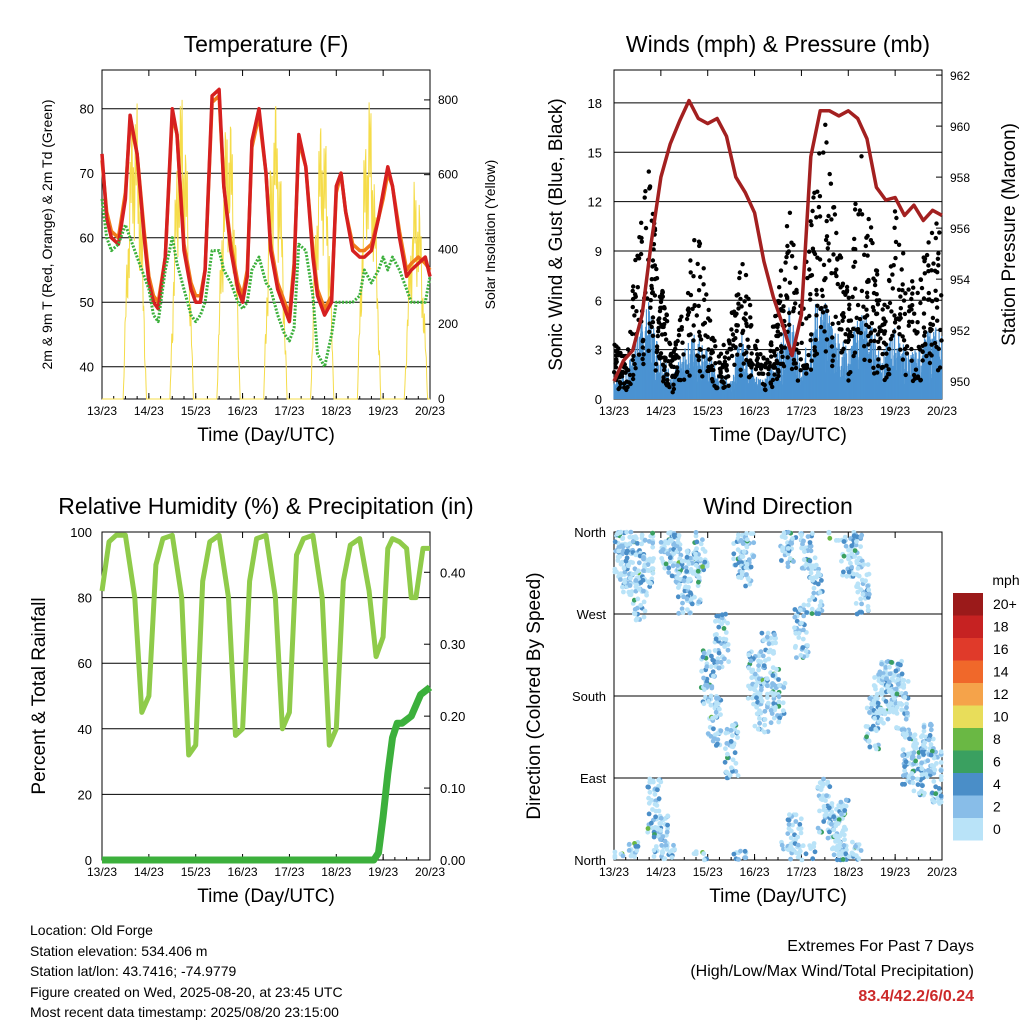  I want to click on x-tick-label: 16/23, so click(243, 411).